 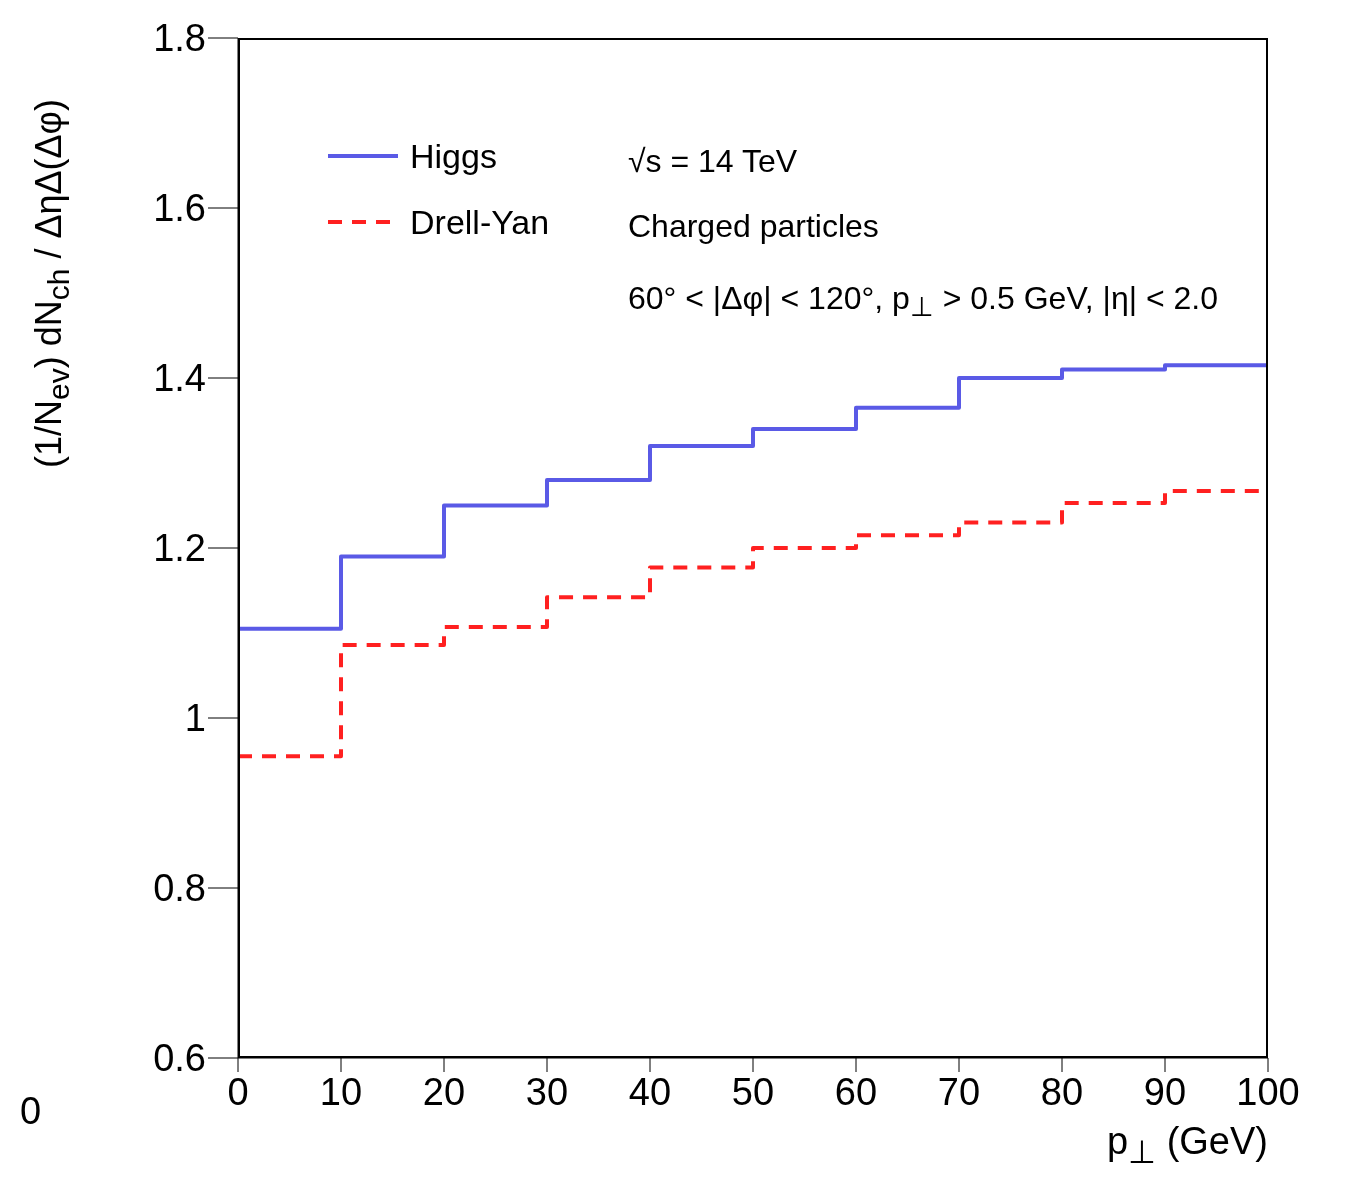 What do you see at coordinates (179, 1058) in the screenshot?
I see `y-tick-label: 0.6` at bounding box center [179, 1058].